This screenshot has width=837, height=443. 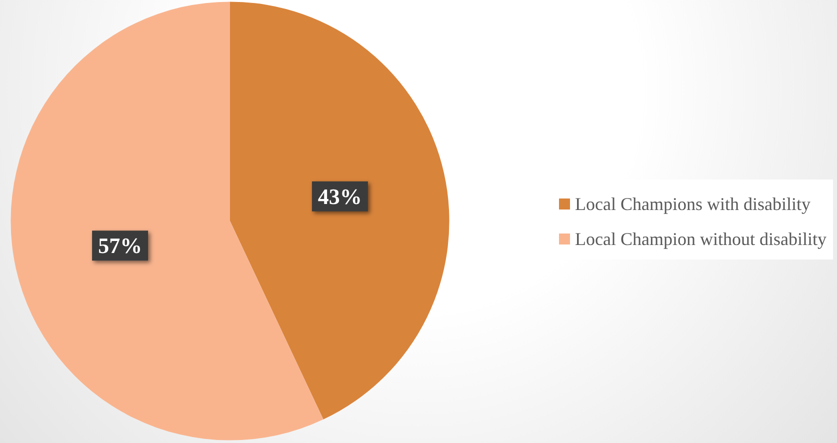 I want to click on data-label: 57%, so click(x=120, y=245).